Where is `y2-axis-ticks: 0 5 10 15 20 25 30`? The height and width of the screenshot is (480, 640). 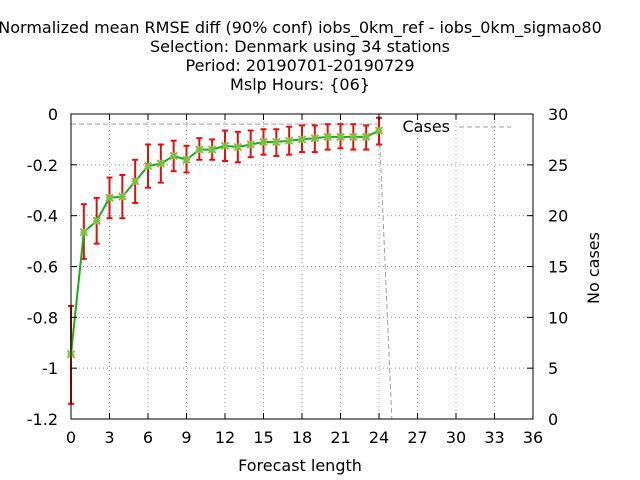
y2-axis-ticks: 0 5 10 15 20 25 30 is located at coordinates (547, 267).